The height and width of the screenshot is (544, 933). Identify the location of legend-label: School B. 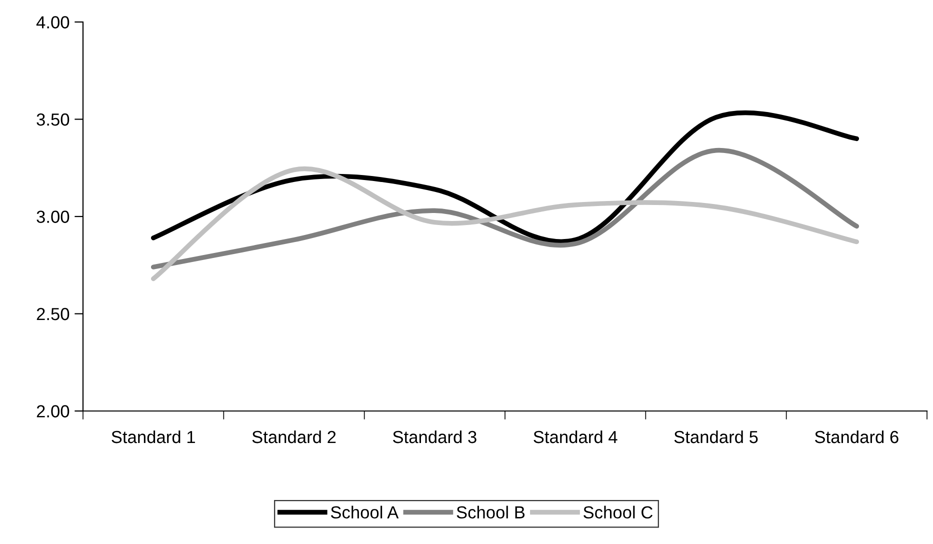
(490, 512).